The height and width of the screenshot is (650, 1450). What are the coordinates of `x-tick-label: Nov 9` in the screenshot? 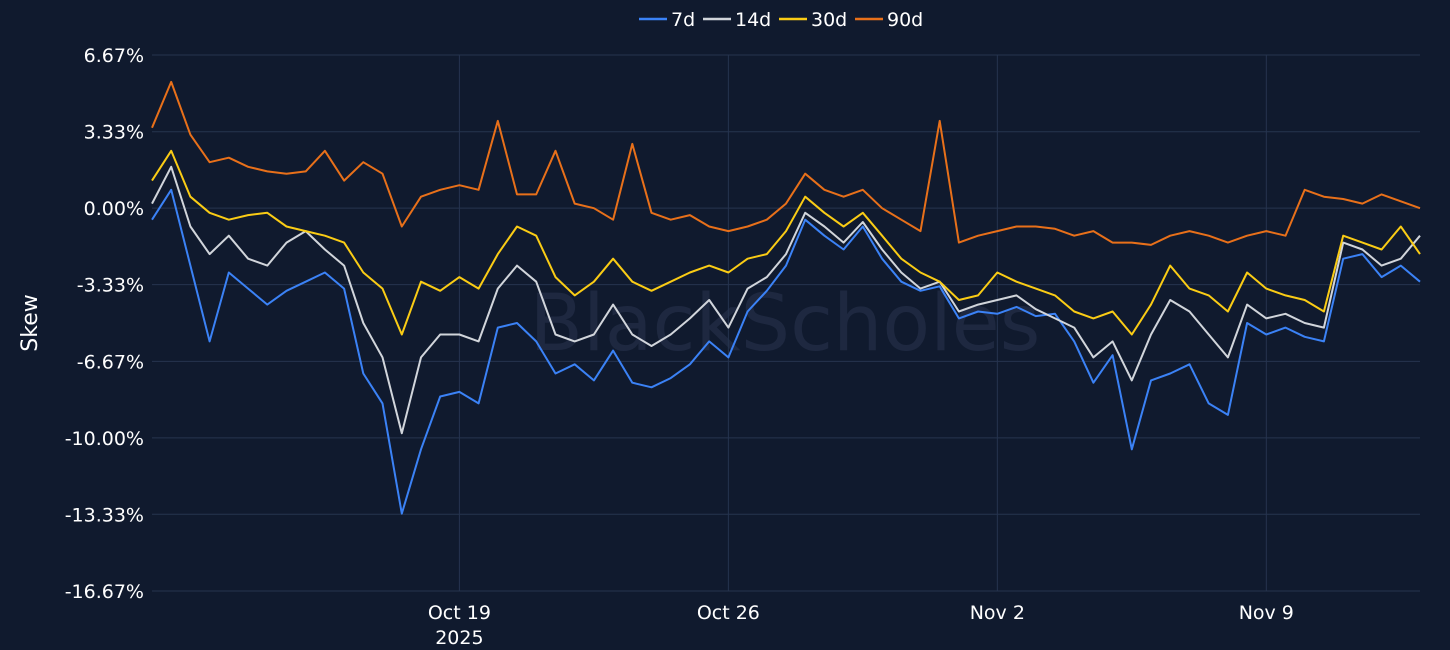 It's located at (1266, 613).